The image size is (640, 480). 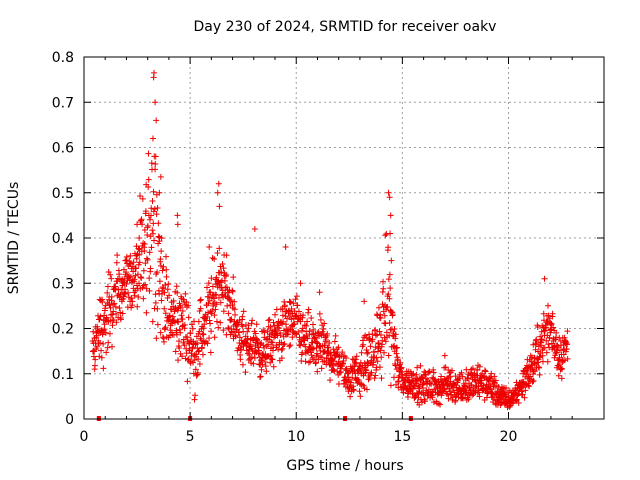 I want to click on x-tick-label: 0, so click(x=84, y=437).